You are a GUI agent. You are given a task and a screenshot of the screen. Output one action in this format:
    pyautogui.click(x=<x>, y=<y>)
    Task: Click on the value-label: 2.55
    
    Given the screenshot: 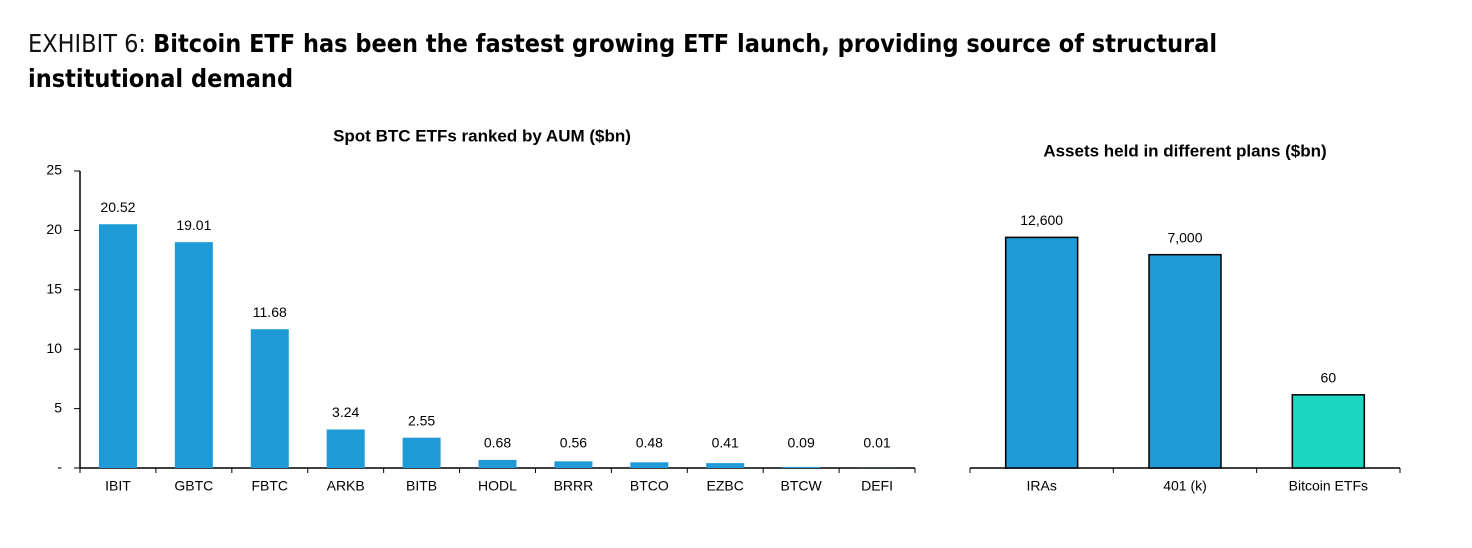 What is the action you would take?
    pyautogui.click(x=421, y=420)
    